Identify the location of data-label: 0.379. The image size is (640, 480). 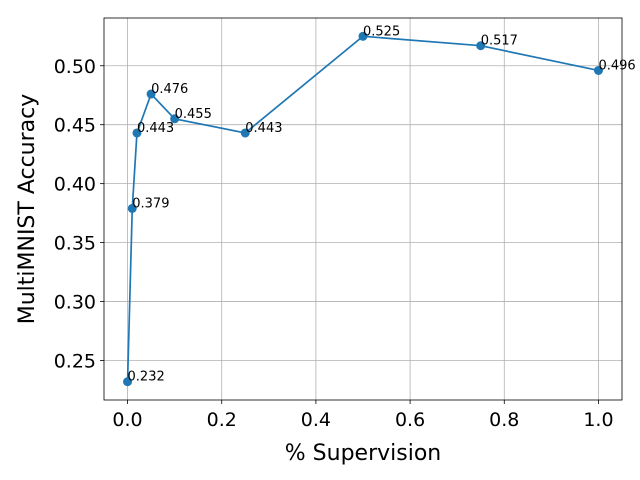
(150, 203).